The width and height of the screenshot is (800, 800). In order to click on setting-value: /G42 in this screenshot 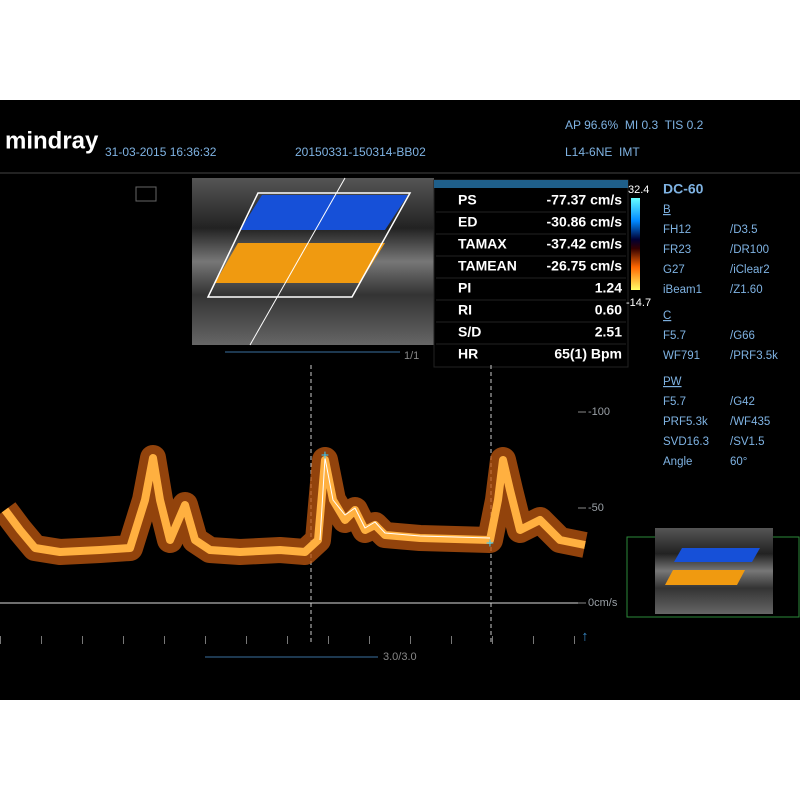, I will do `click(742, 402)`.